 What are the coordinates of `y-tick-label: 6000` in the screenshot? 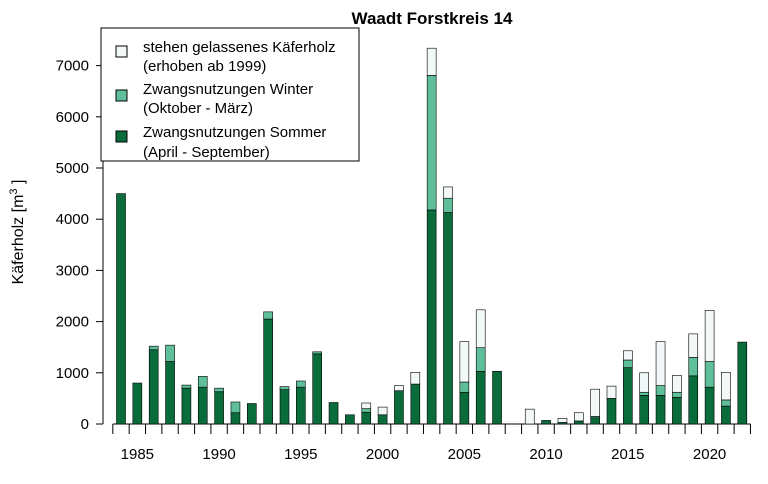 It's located at (72, 117).